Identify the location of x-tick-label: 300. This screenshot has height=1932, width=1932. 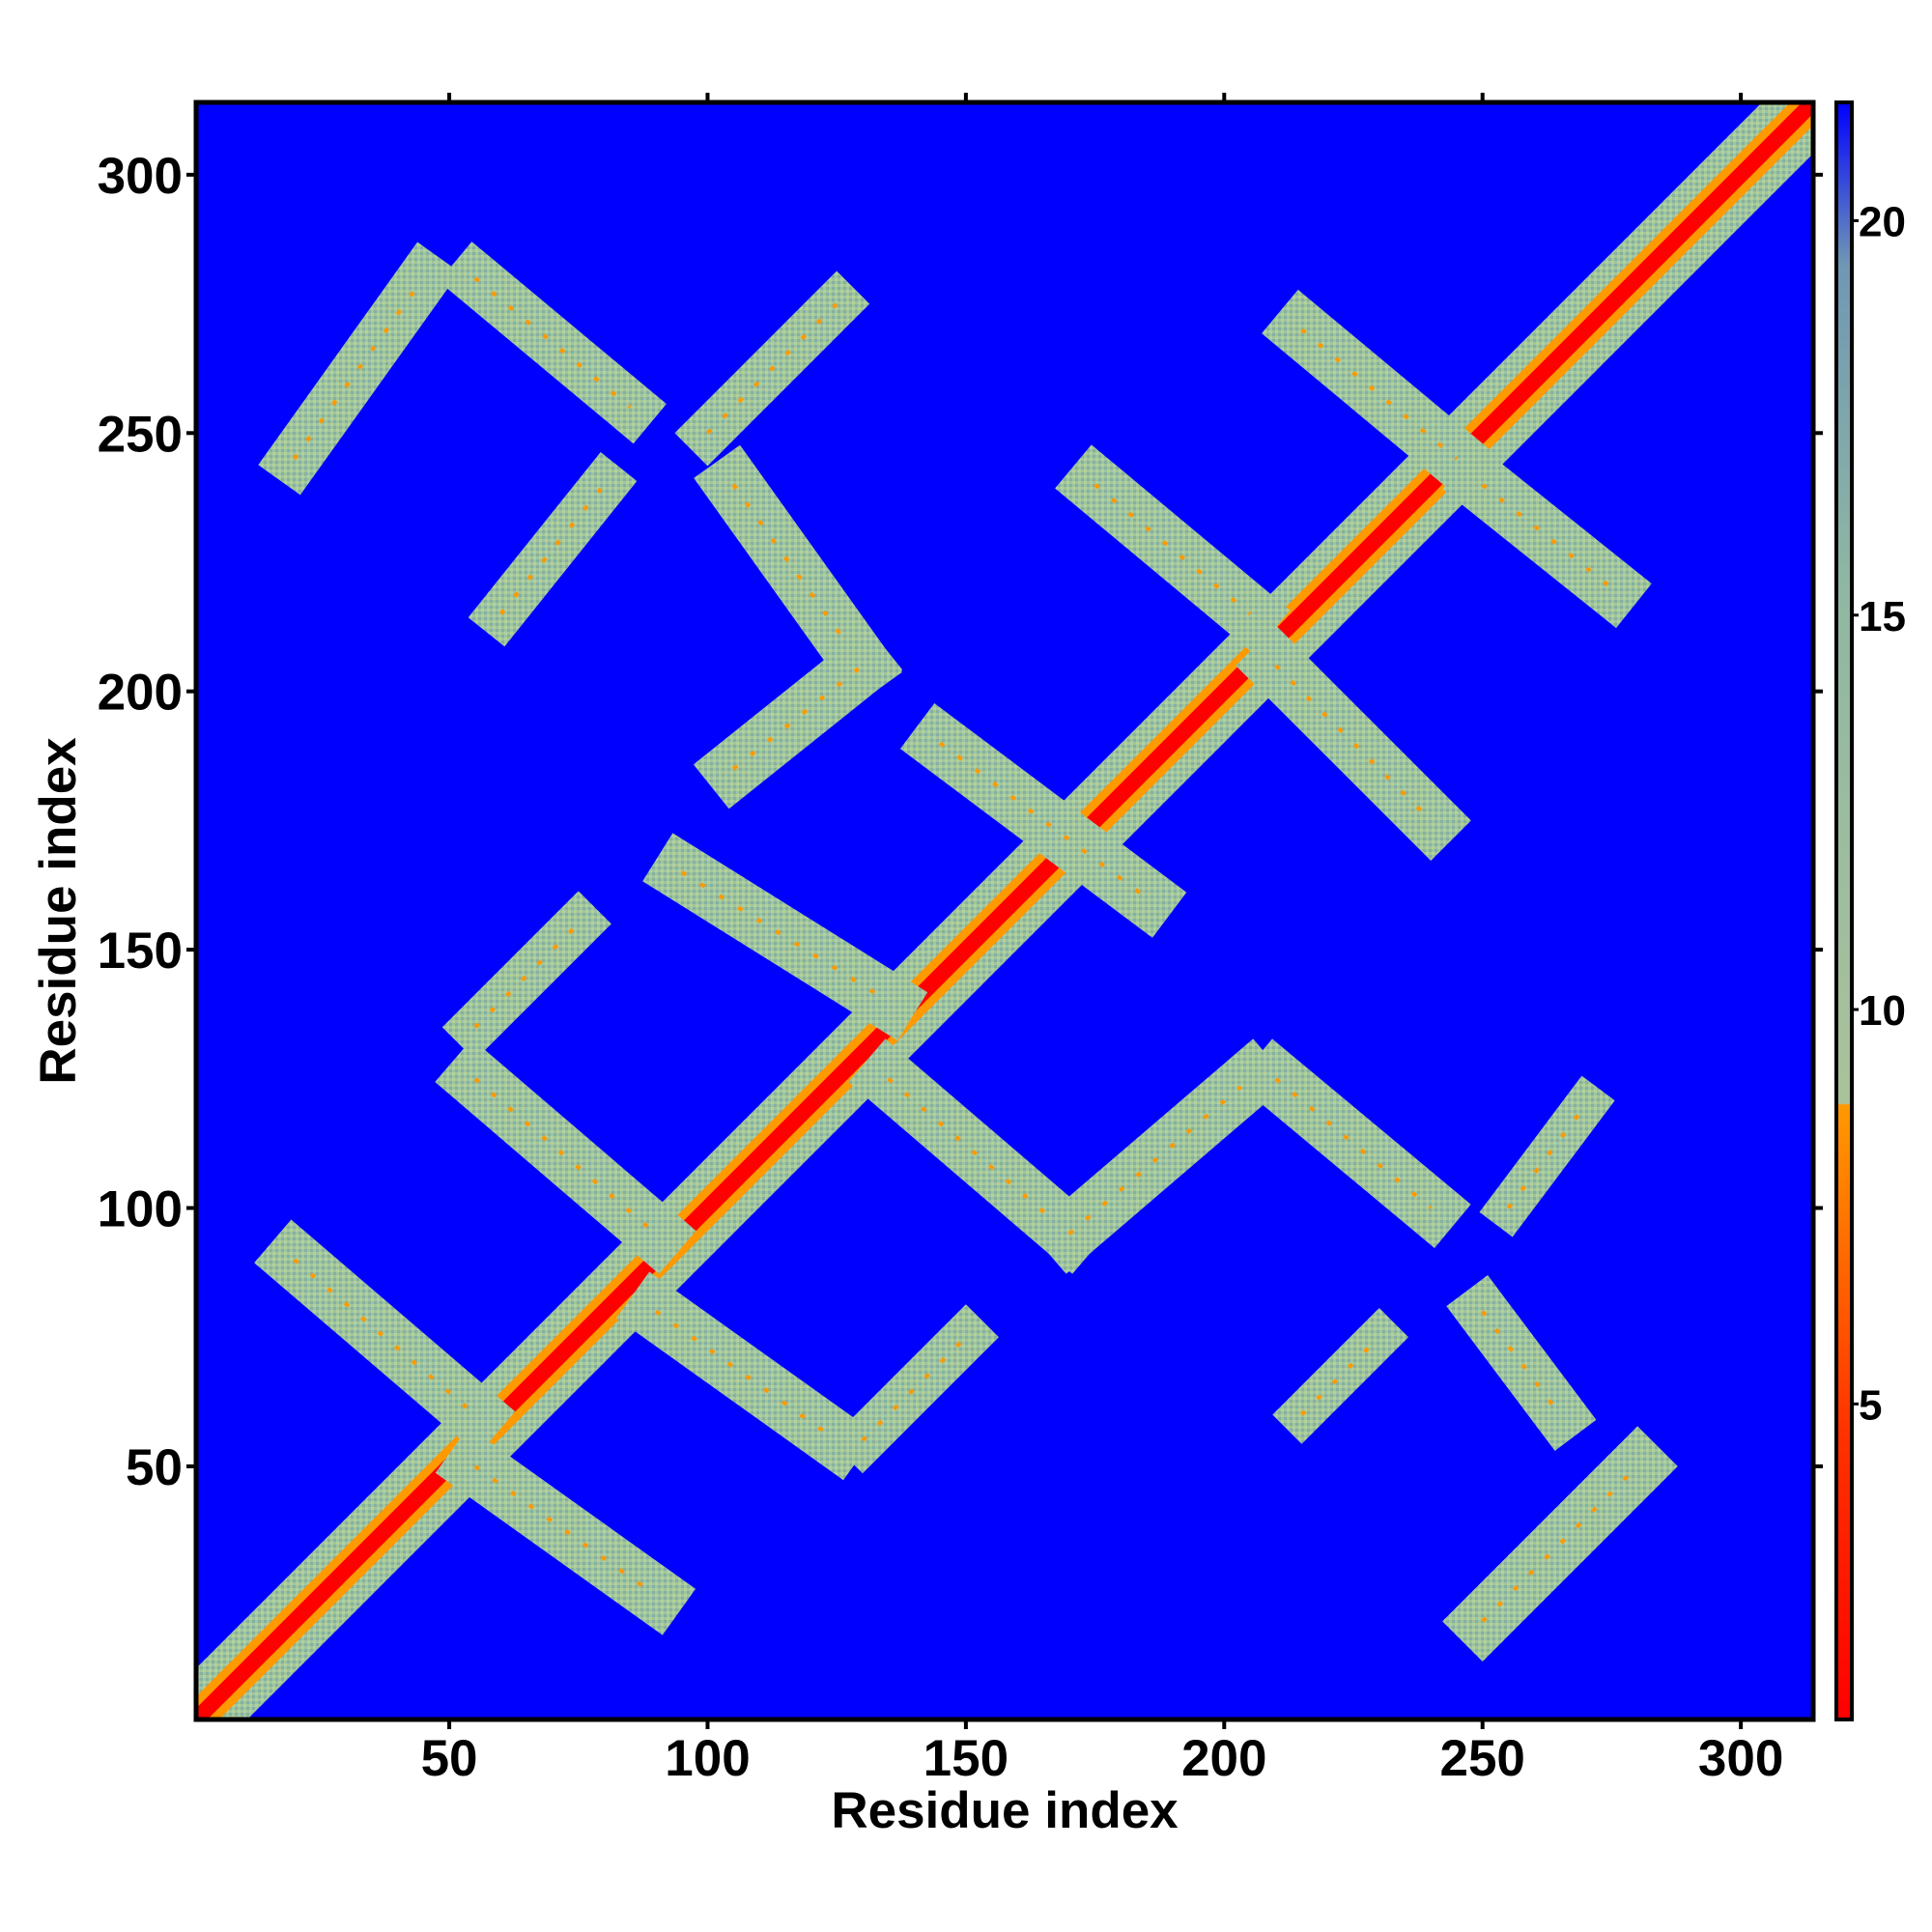
(1740, 1758).